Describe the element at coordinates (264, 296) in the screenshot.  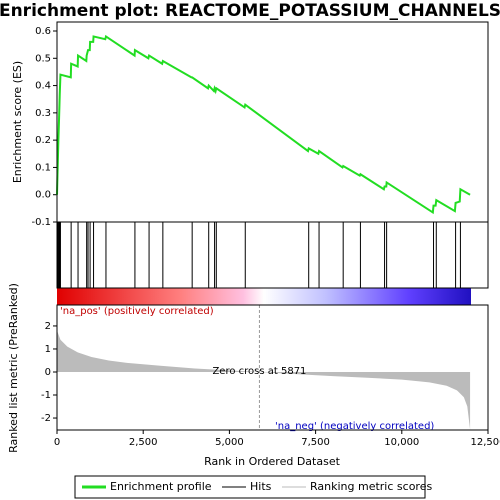
I see `rank-color-bar` at that location.